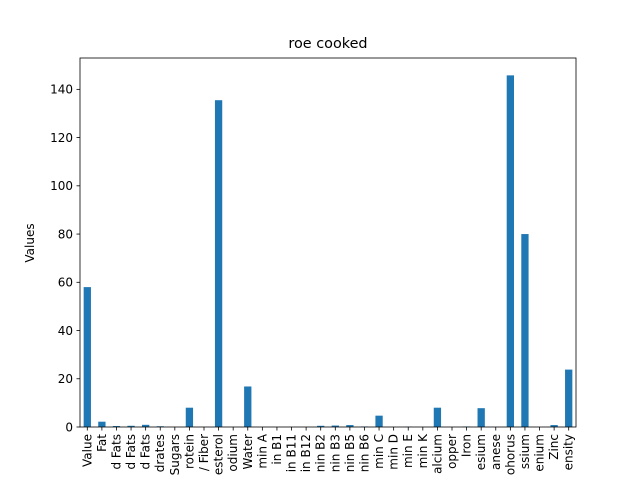  What do you see at coordinates (554, 447) in the screenshot?
I see `x-tick-label: Zinc` at bounding box center [554, 447].